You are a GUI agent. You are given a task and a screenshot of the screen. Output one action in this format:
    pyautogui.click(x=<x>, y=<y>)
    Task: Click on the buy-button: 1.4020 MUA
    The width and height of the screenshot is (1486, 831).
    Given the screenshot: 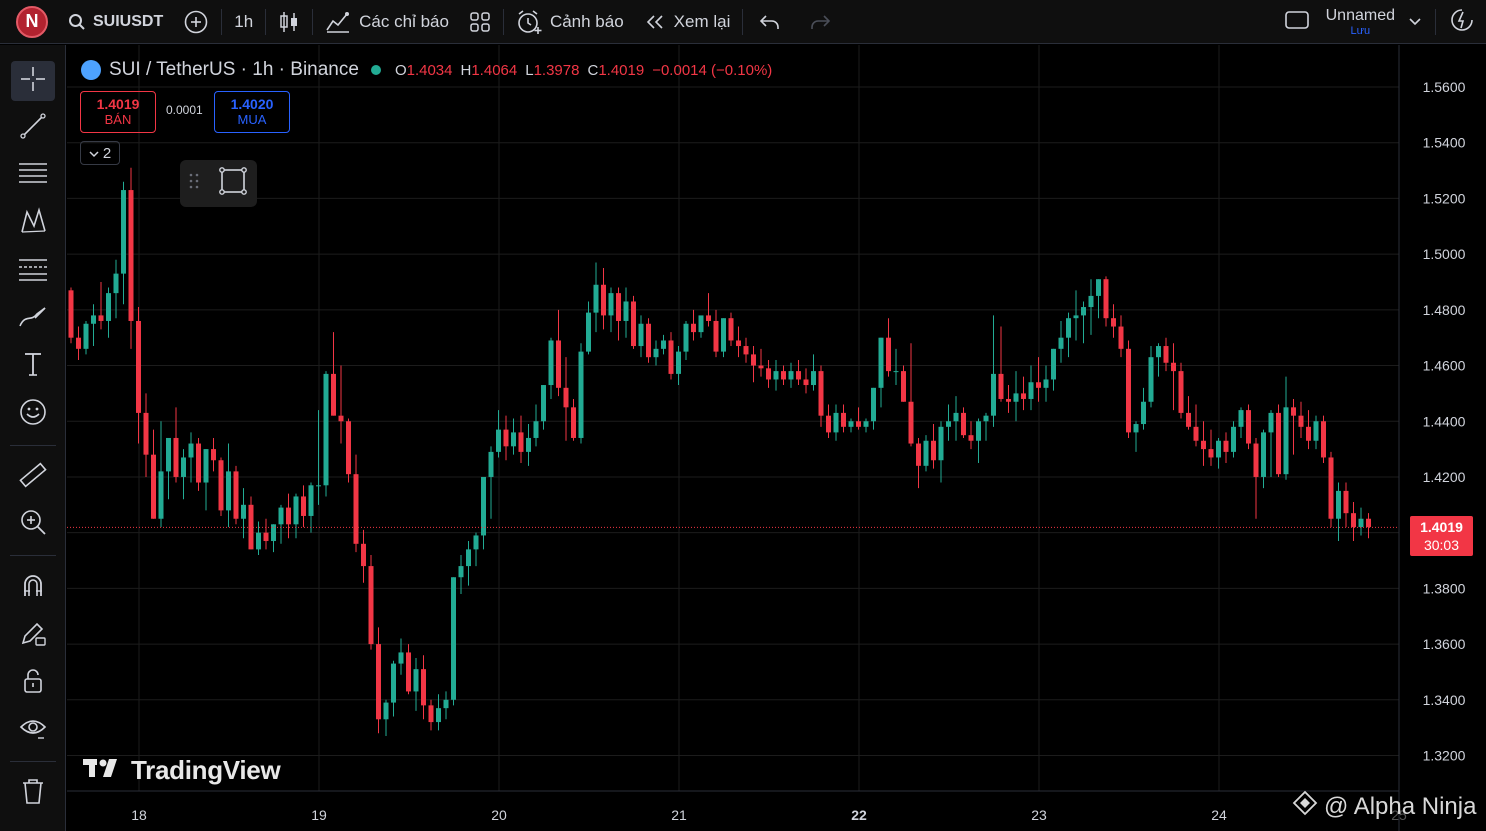 What is the action you would take?
    pyautogui.click(x=252, y=112)
    